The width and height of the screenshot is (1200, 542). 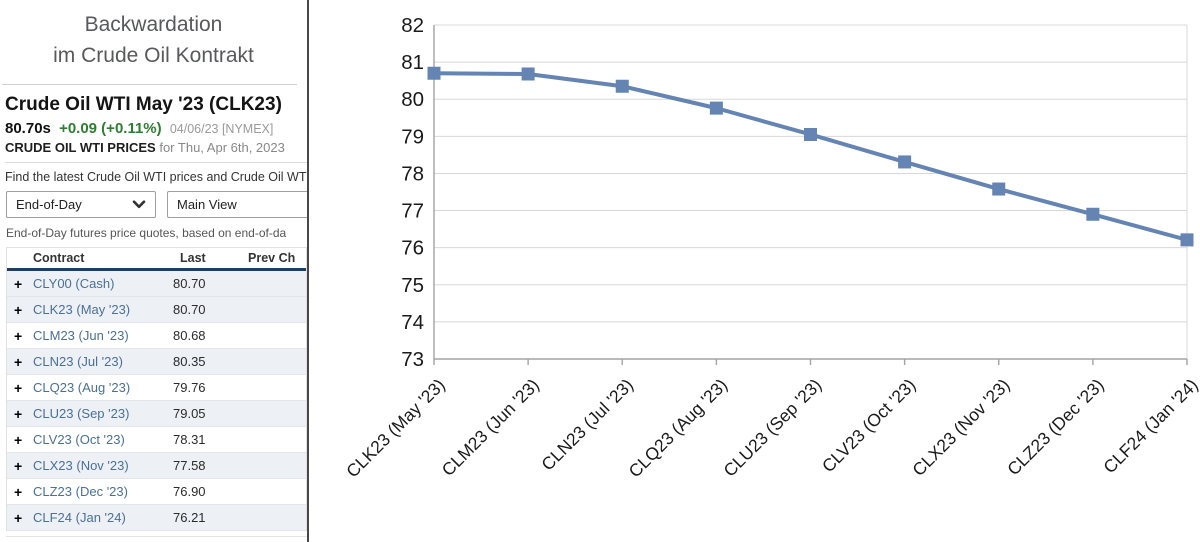 I want to click on x-tick-label: CLU23 (Sep '23), so click(x=772, y=428).